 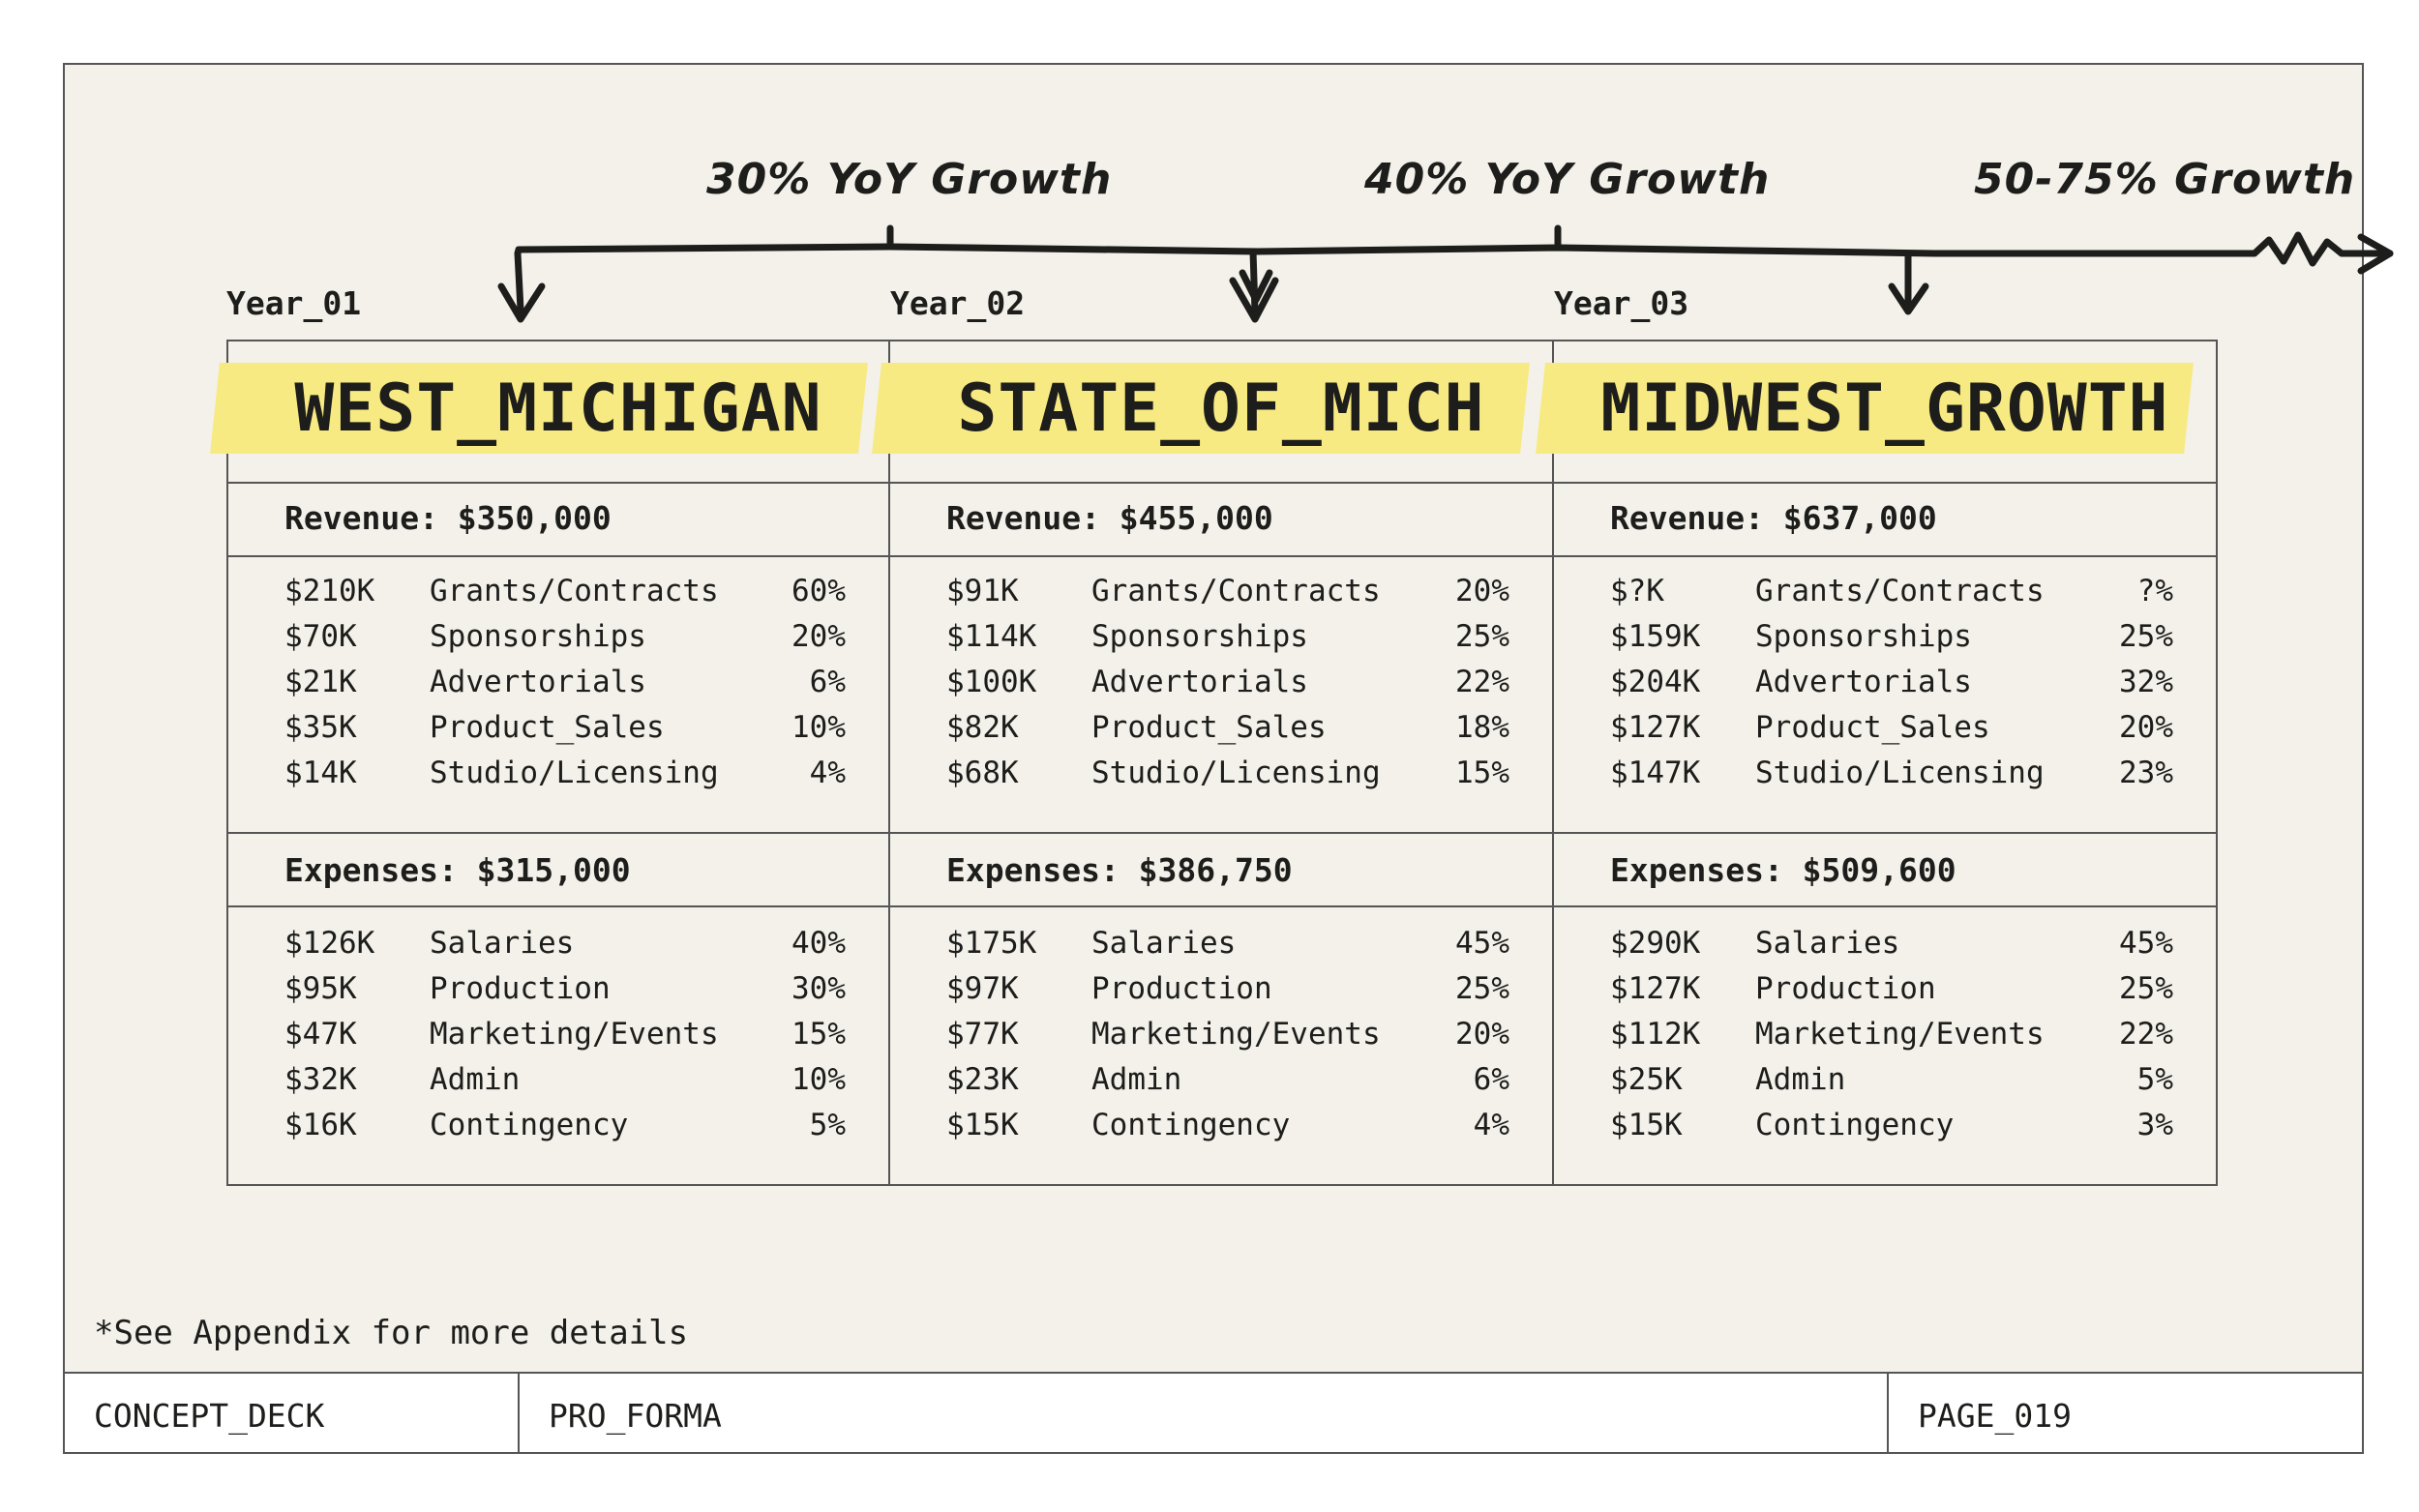 I want to click on revenue-total: Revenue: $455,000, so click(x=1109, y=518).